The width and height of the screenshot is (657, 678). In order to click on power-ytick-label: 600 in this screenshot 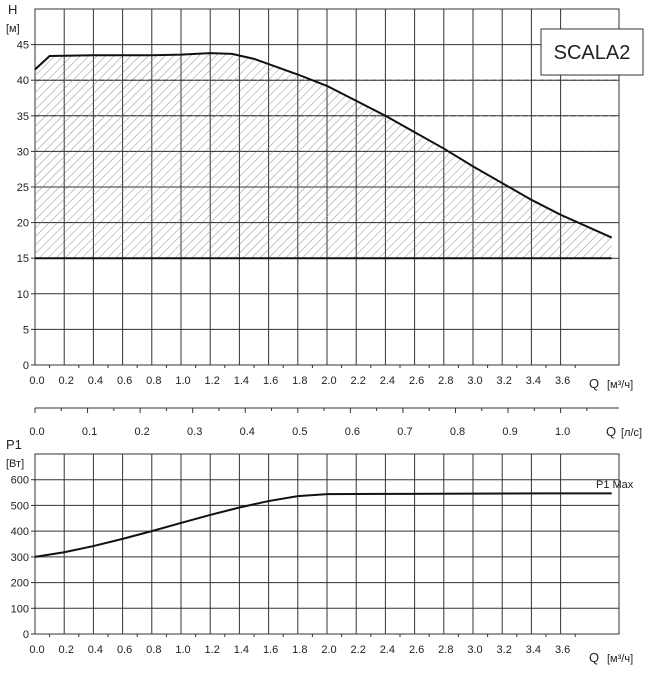, I will do `click(20, 481)`.